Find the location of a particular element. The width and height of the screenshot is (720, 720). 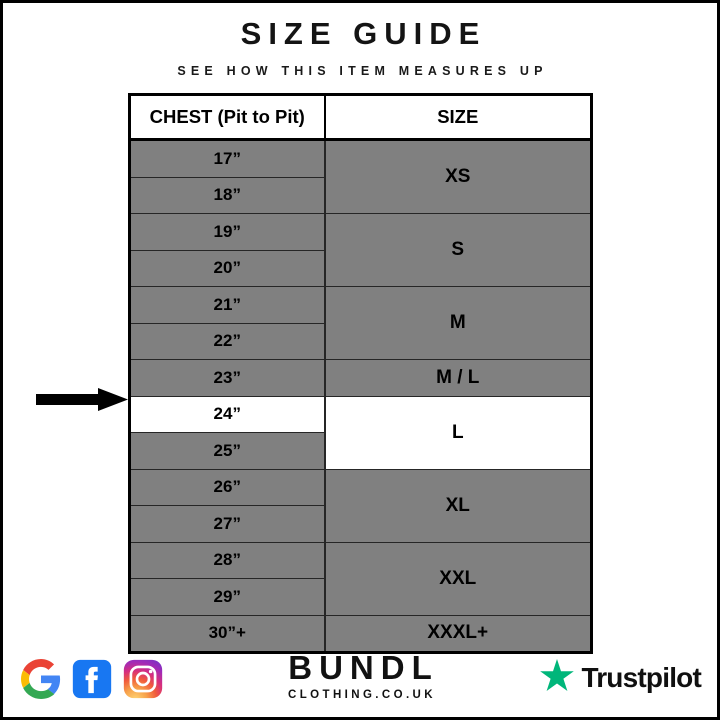

column-header-size: SIZE is located at coordinates (458, 117).